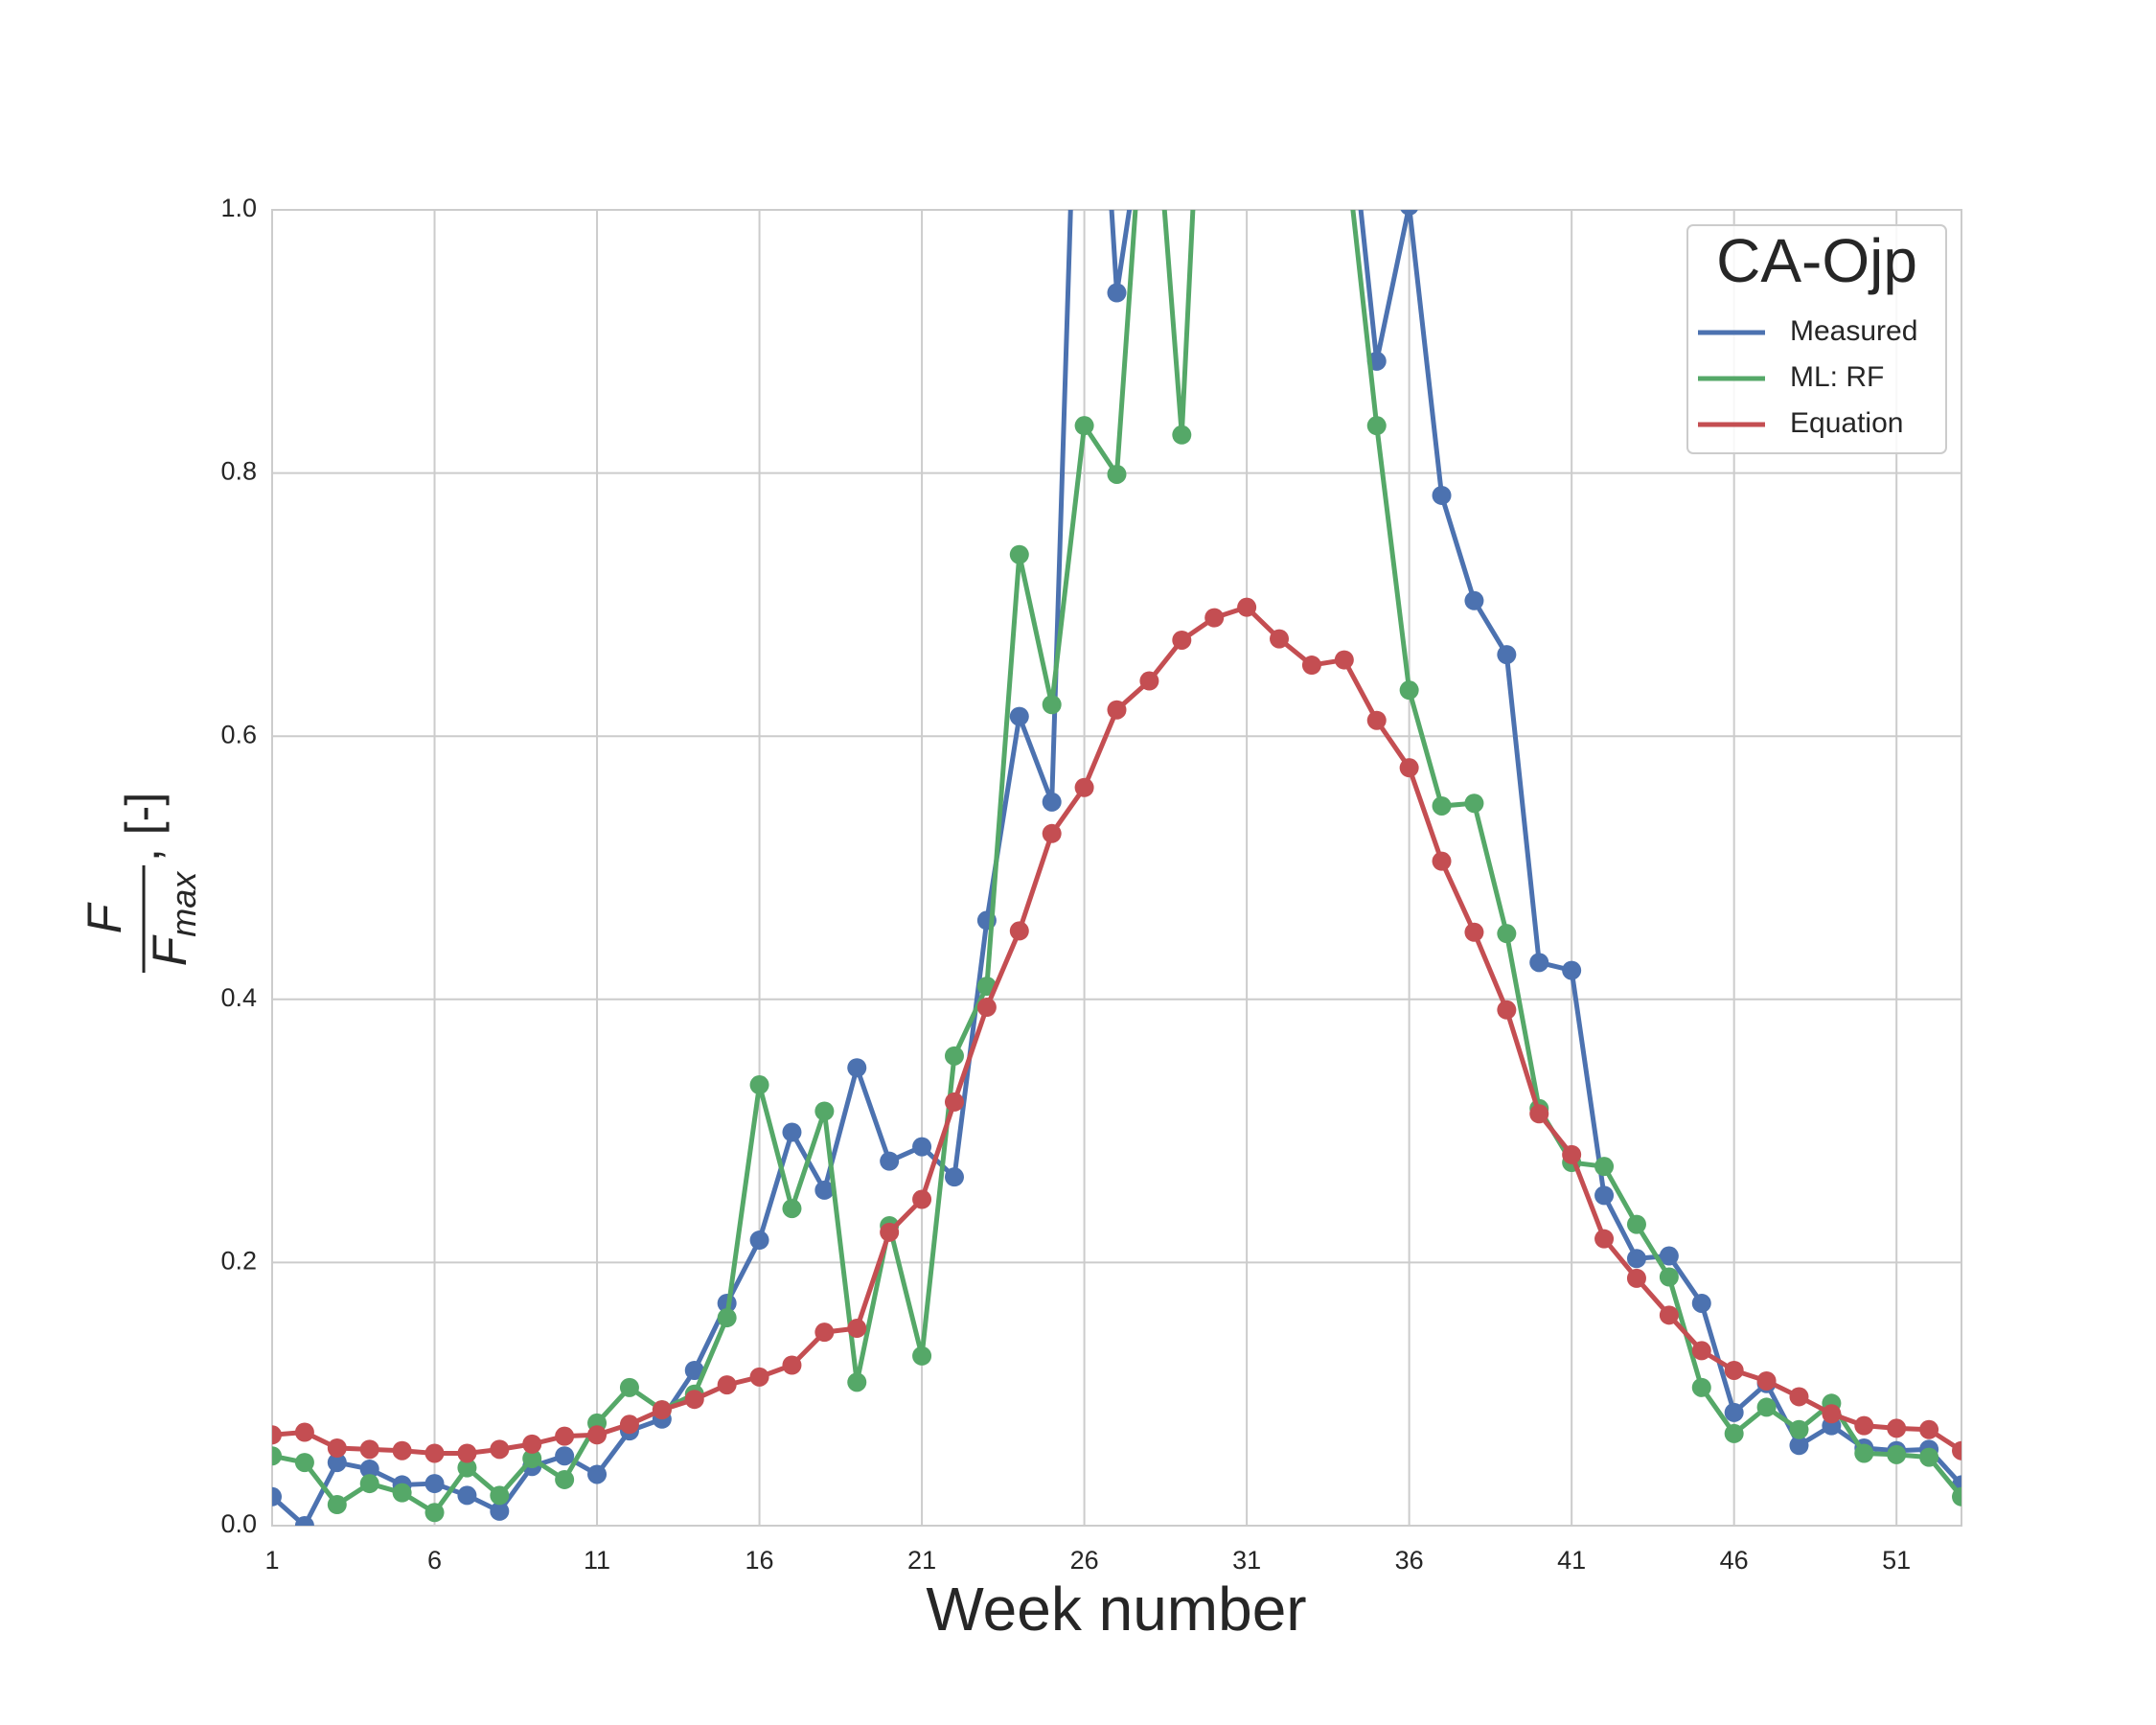  Describe the element at coordinates (143, 828) in the screenshot. I see `y-label-suffix: , [-]` at that location.